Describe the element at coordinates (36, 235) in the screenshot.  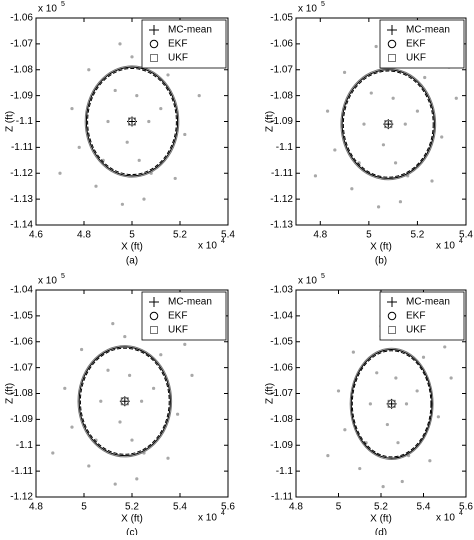
I see `x-tick-label: 4.6` at that location.